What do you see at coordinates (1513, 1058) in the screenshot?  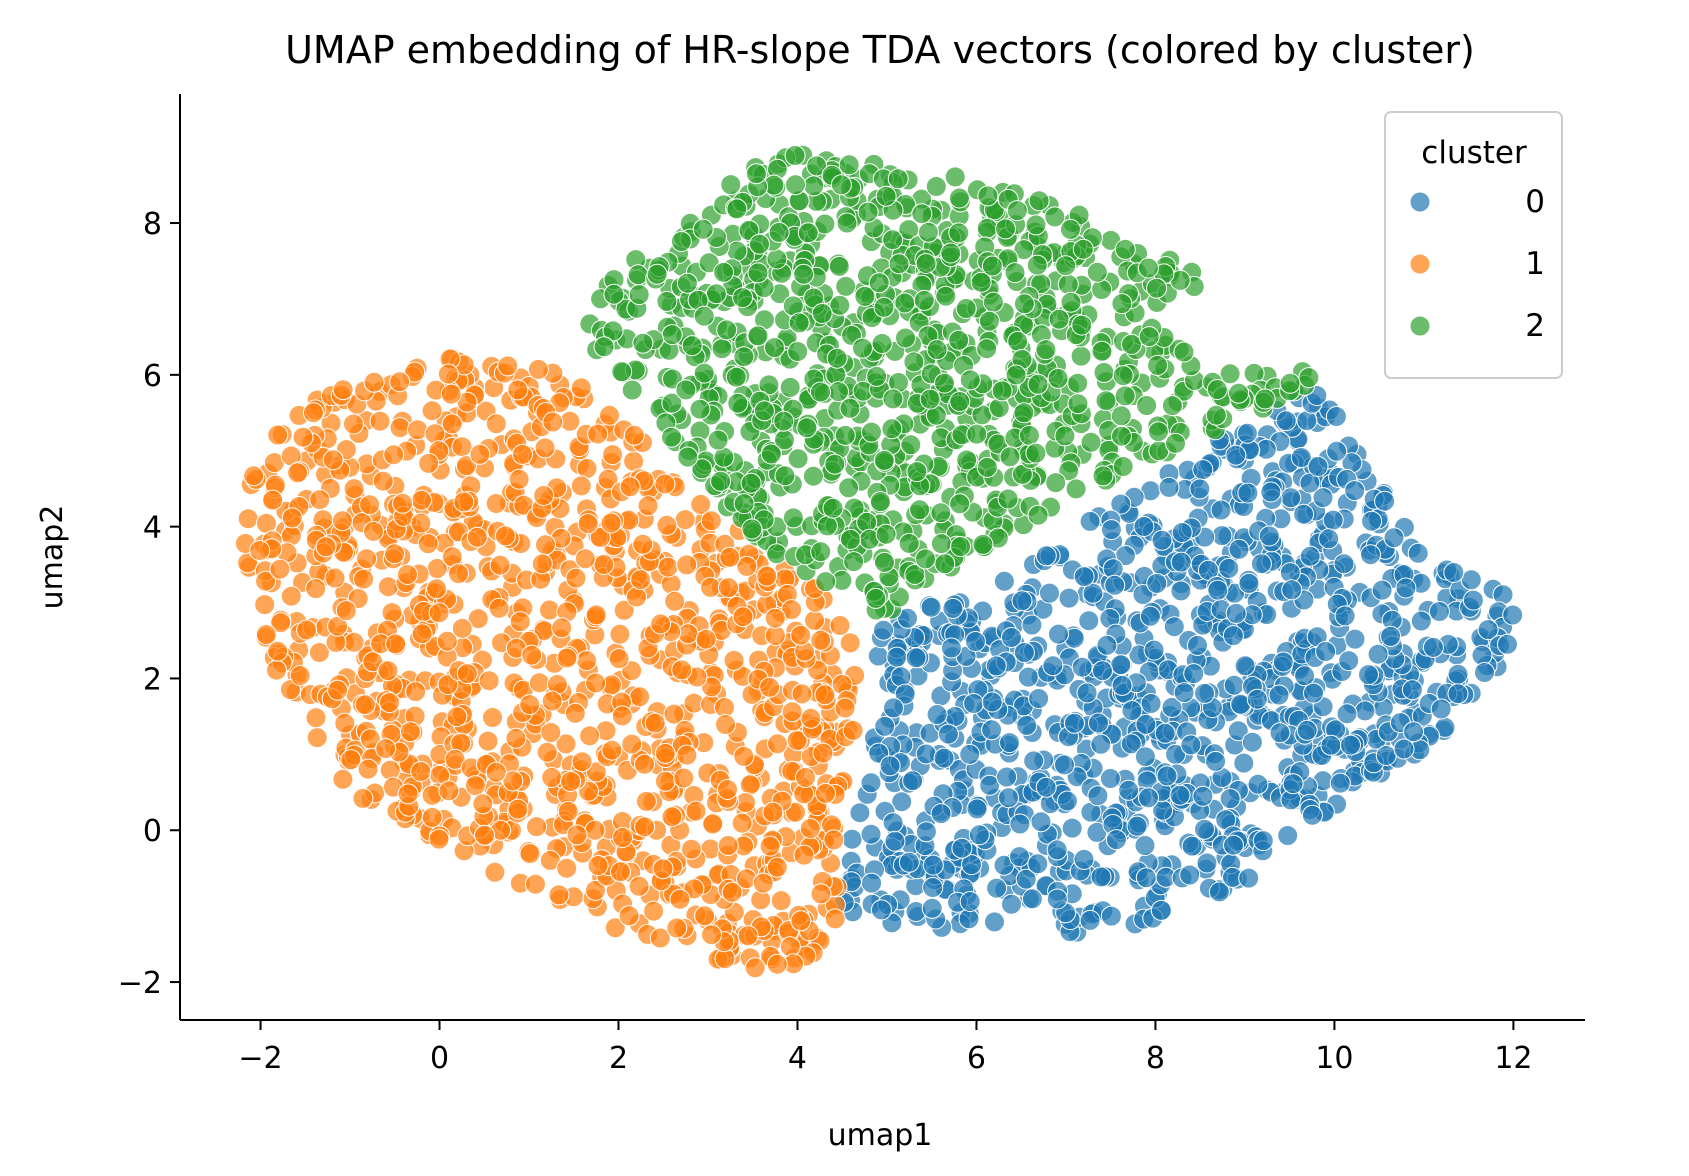 I see `x-tick-label: 12` at bounding box center [1513, 1058].